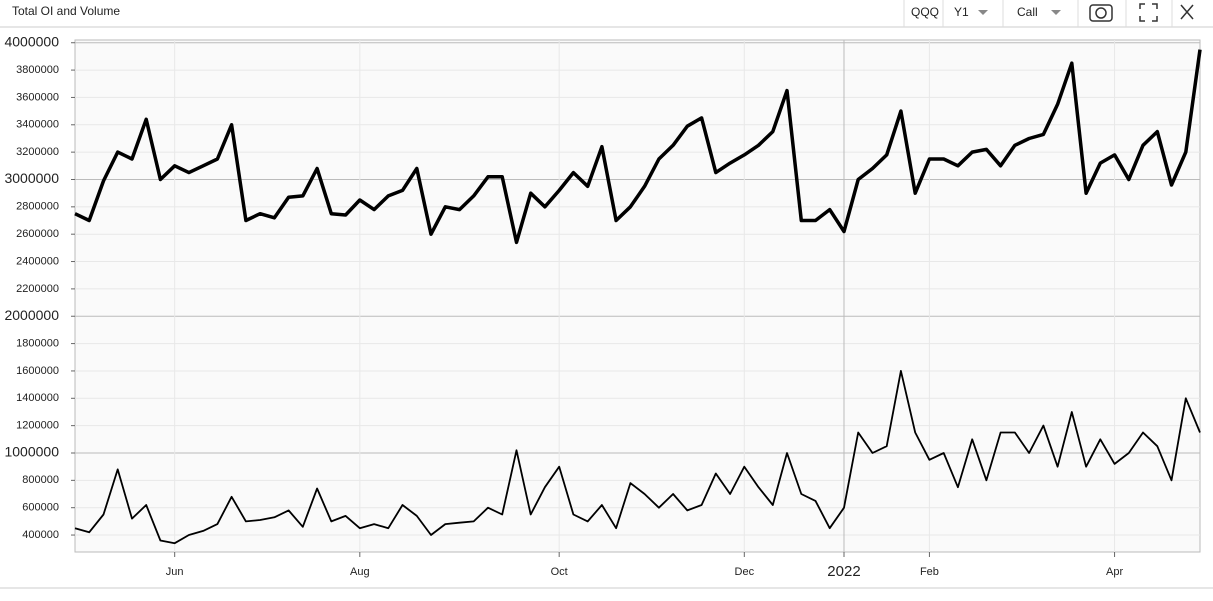 The width and height of the screenshot is (1213, 601). I want to click on y-tick-label: 3800000, so click(37, 70).